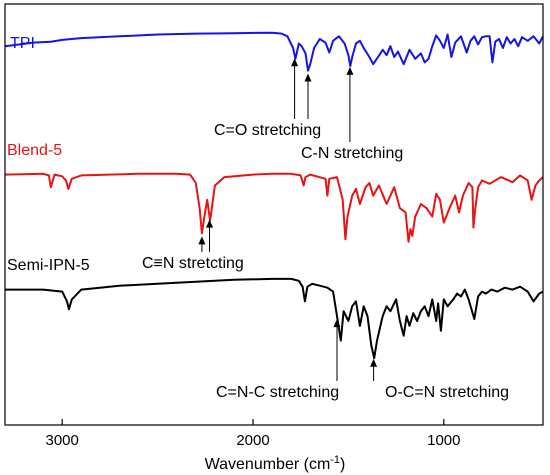  I want to click on series-line-tpi, so click(274, 51).